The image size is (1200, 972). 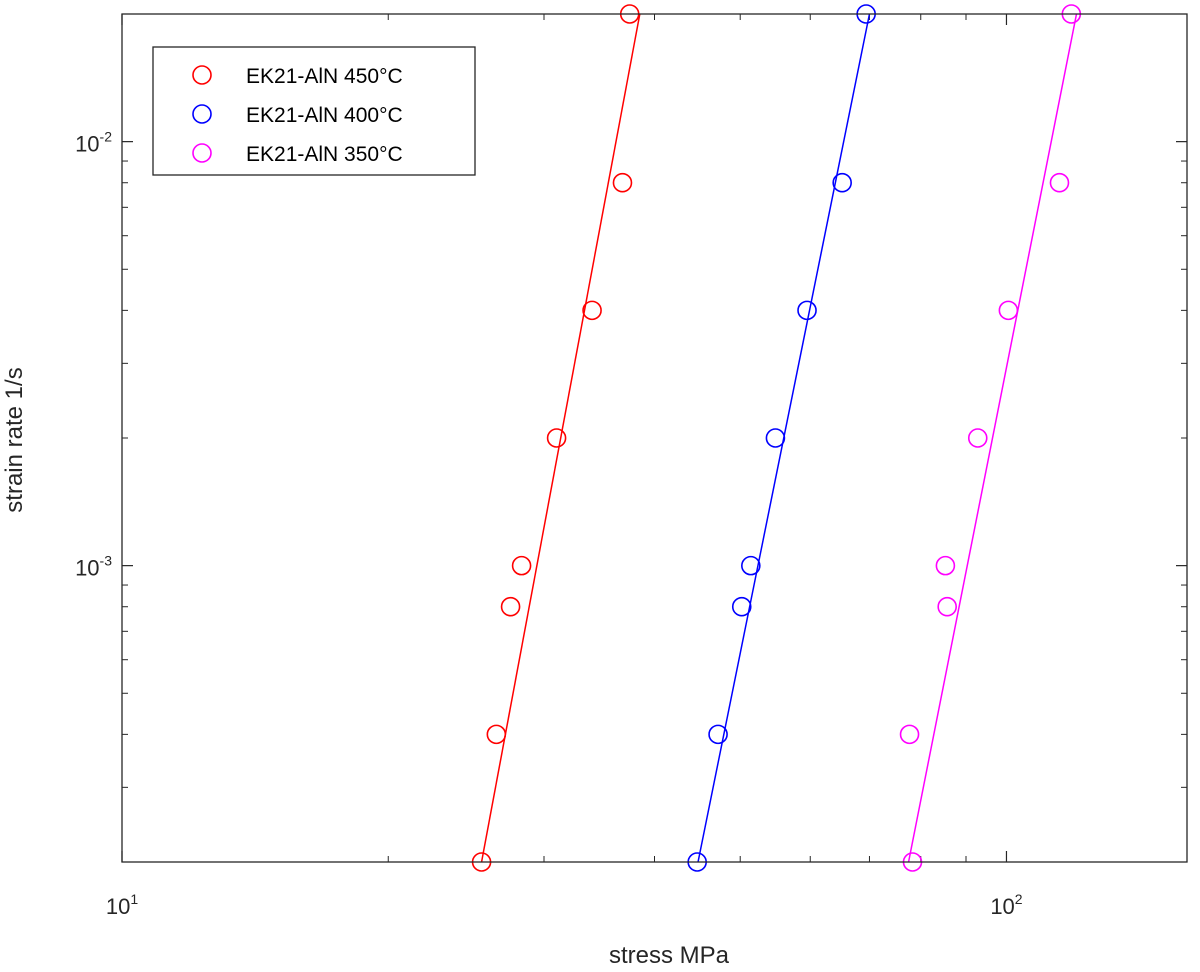 What do you see at coordinates (669, 955) in the screenshot?
I see `x-axis-label: stress MPa` at bounding box center [669, 955].